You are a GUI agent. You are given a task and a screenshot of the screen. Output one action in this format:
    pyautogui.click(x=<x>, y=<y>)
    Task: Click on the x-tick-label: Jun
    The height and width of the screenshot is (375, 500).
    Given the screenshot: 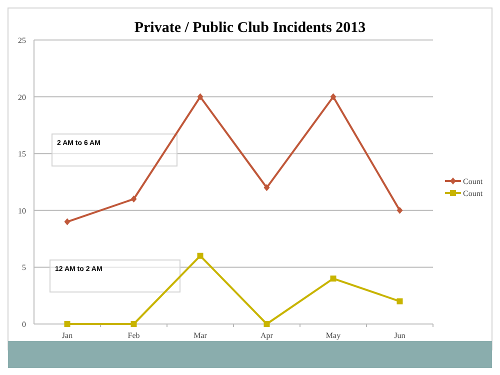 What is the action you would take?
    pyautogui.click(x=400, y=335)
    